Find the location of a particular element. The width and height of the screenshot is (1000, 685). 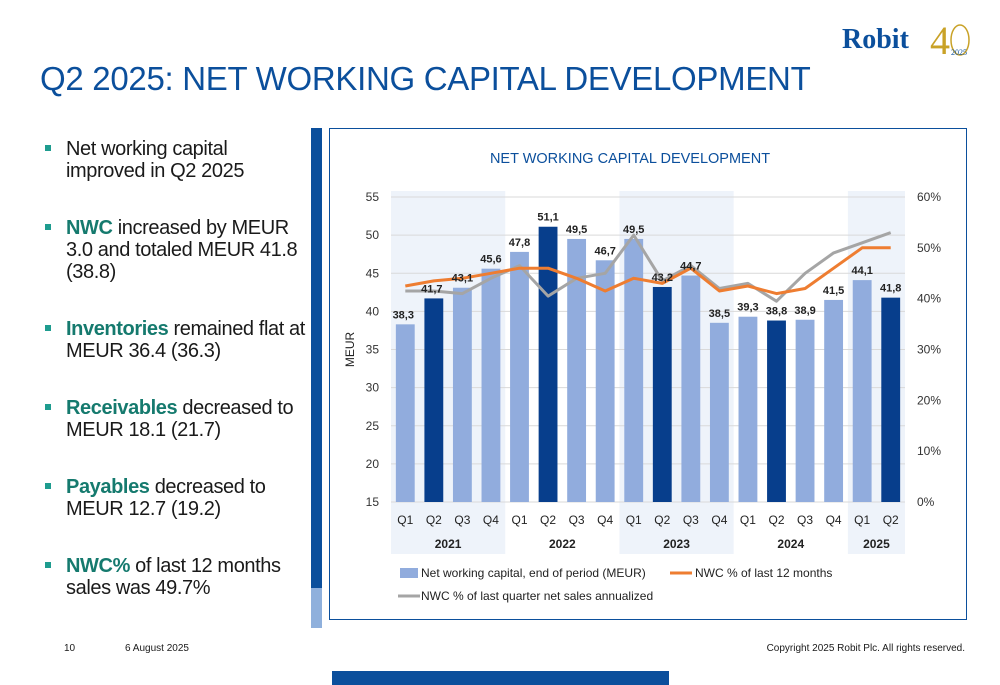

y2-tick-label: 40% is located at coordinates (929, 299).